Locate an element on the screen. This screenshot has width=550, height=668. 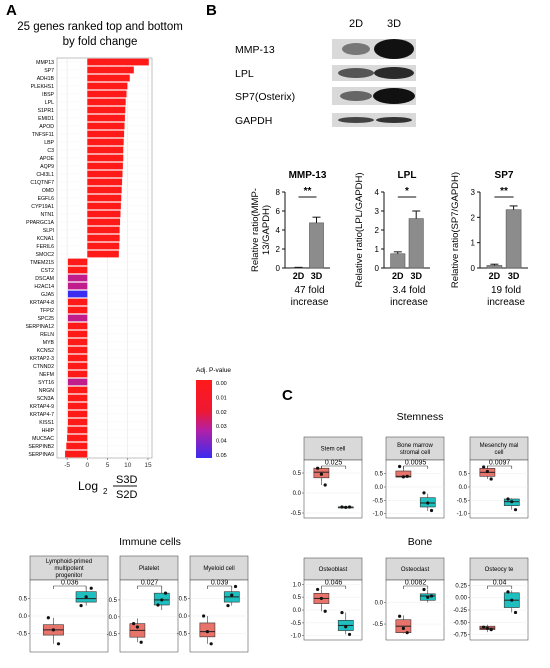
gene-label: SERPINB2 is located at coordinates (41, 447).